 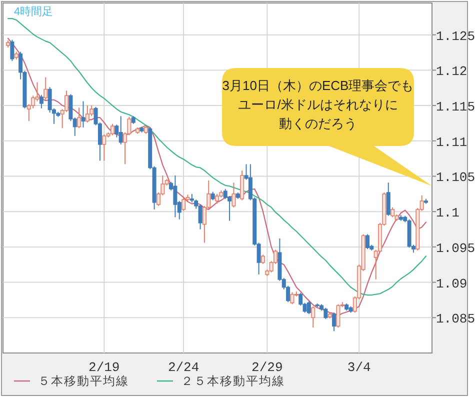 What do you see at coordinates (452, 72) in the screenshot?
I see `y-tick-label: 1.12` at bounding box center [452, 72].